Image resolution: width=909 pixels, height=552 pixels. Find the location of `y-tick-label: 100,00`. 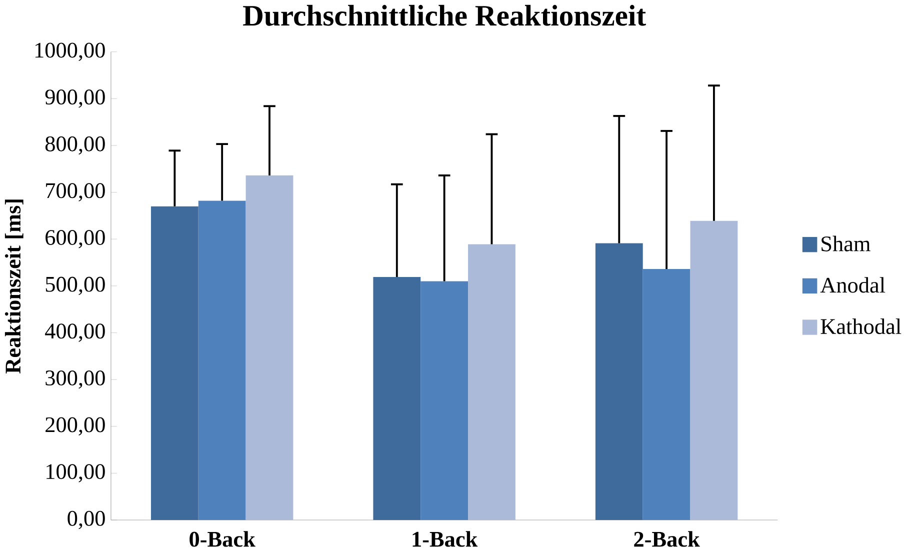

y-tick-label: 100,00 is located at coordinates (75, 473).